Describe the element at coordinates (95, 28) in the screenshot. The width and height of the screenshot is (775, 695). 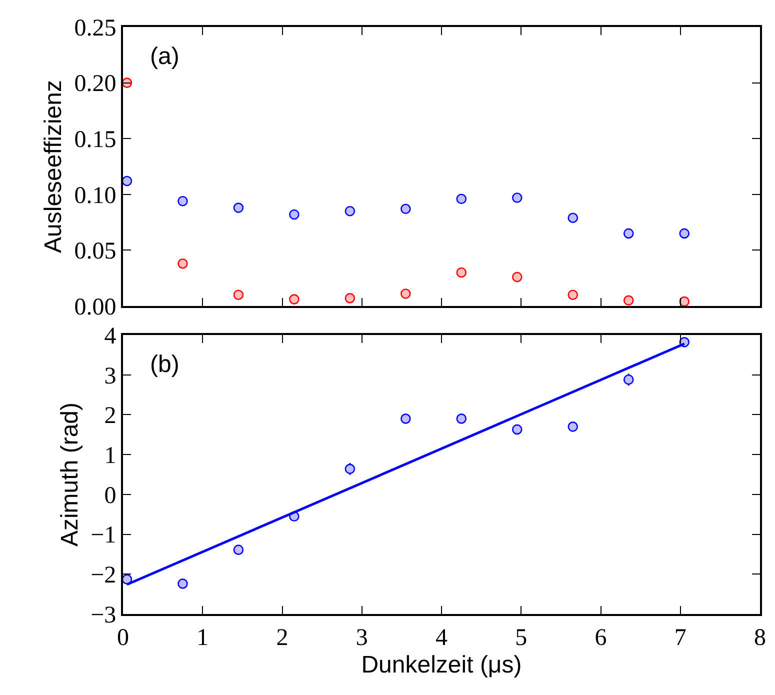
I see `y-tick-label: 0.25` at that location.